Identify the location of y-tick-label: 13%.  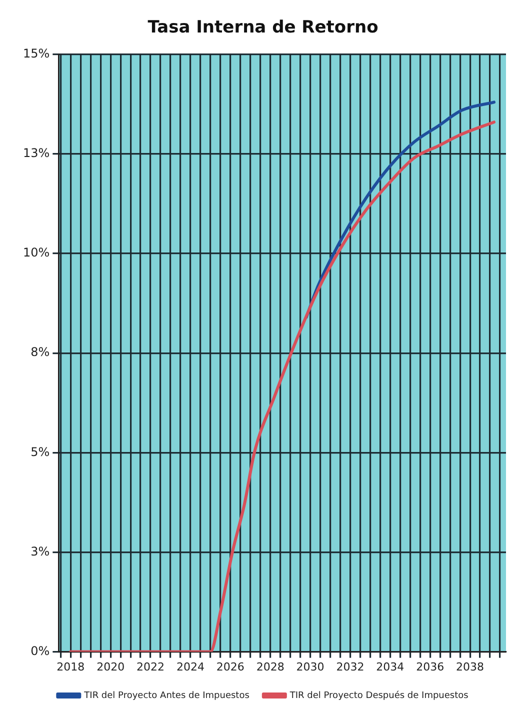
(36, 153).